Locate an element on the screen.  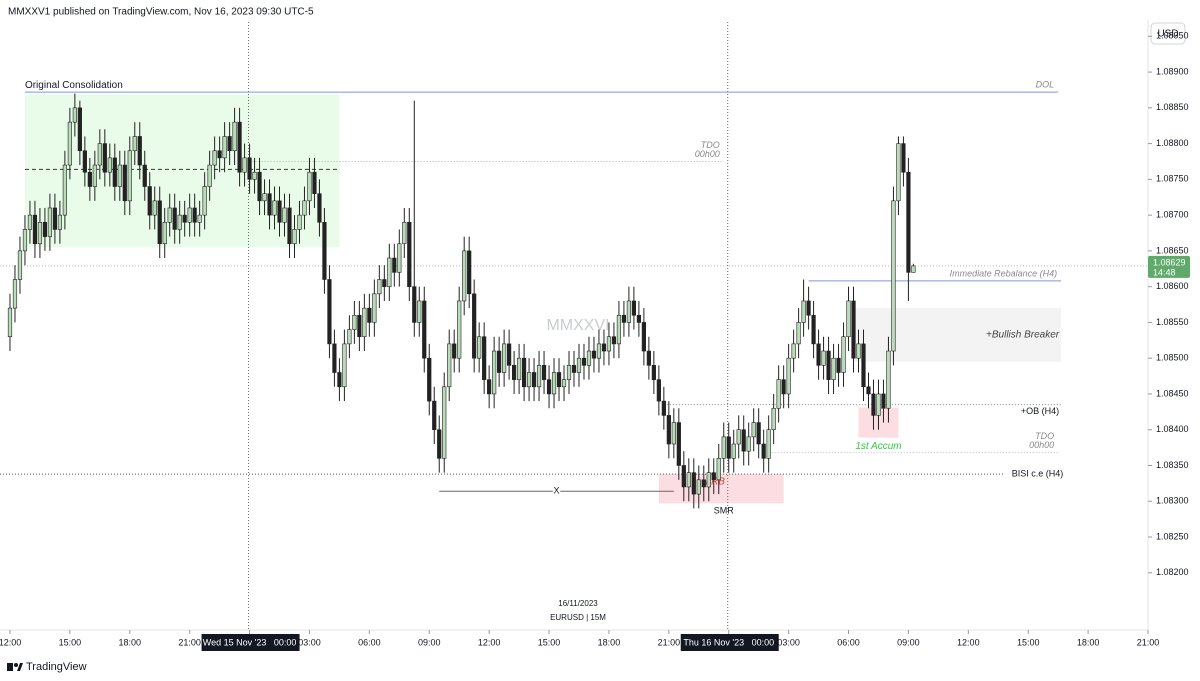
x-tick-label: 09:00 is located at coordinates (429, 642).